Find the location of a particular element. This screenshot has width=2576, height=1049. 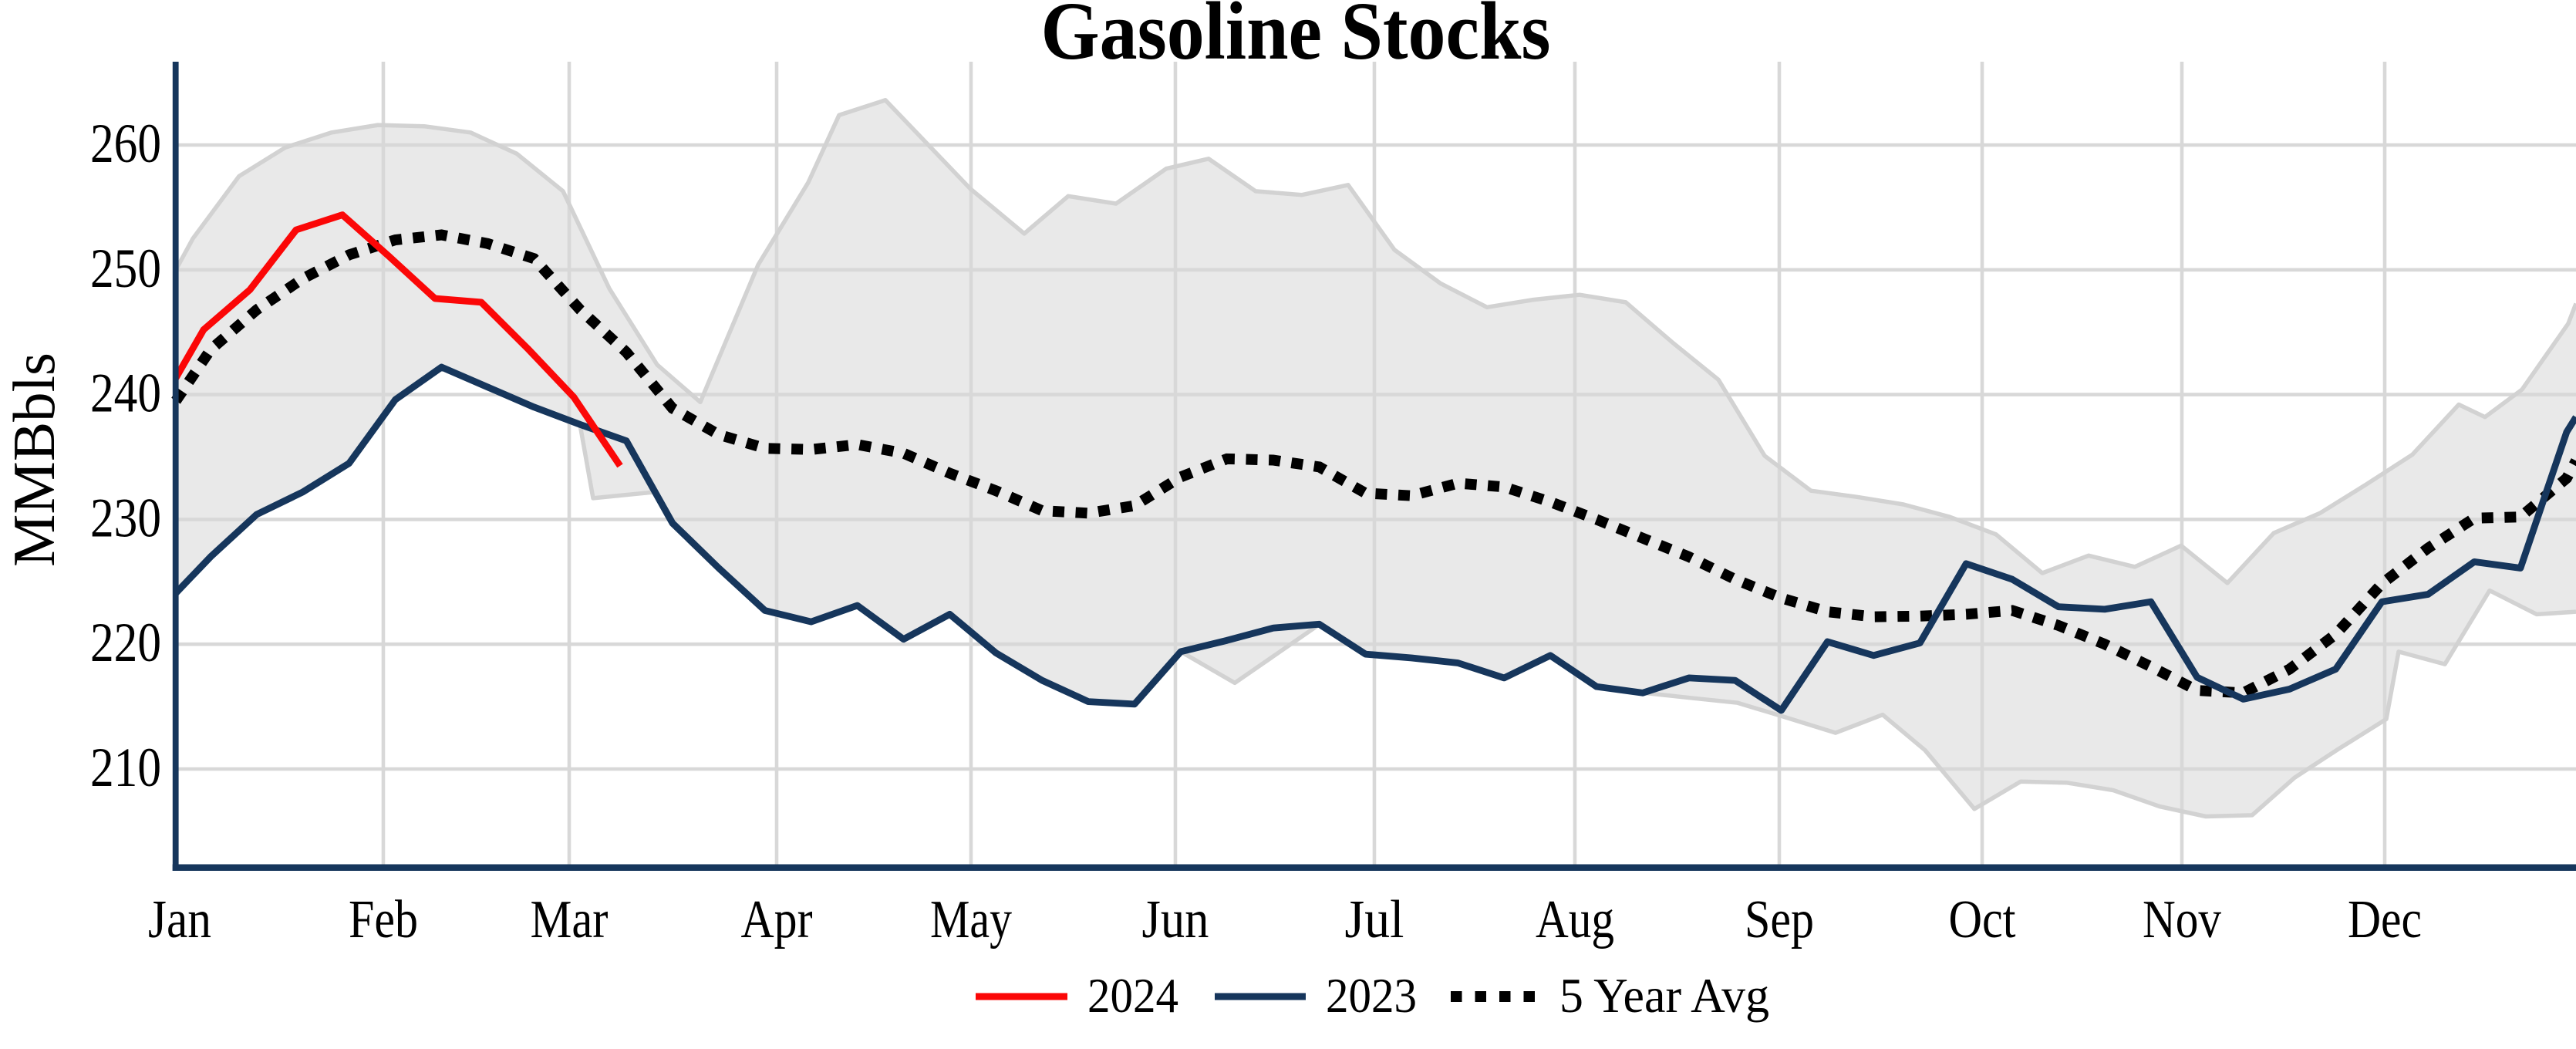

svg-text: 220 is located at coordinates (125, 642).